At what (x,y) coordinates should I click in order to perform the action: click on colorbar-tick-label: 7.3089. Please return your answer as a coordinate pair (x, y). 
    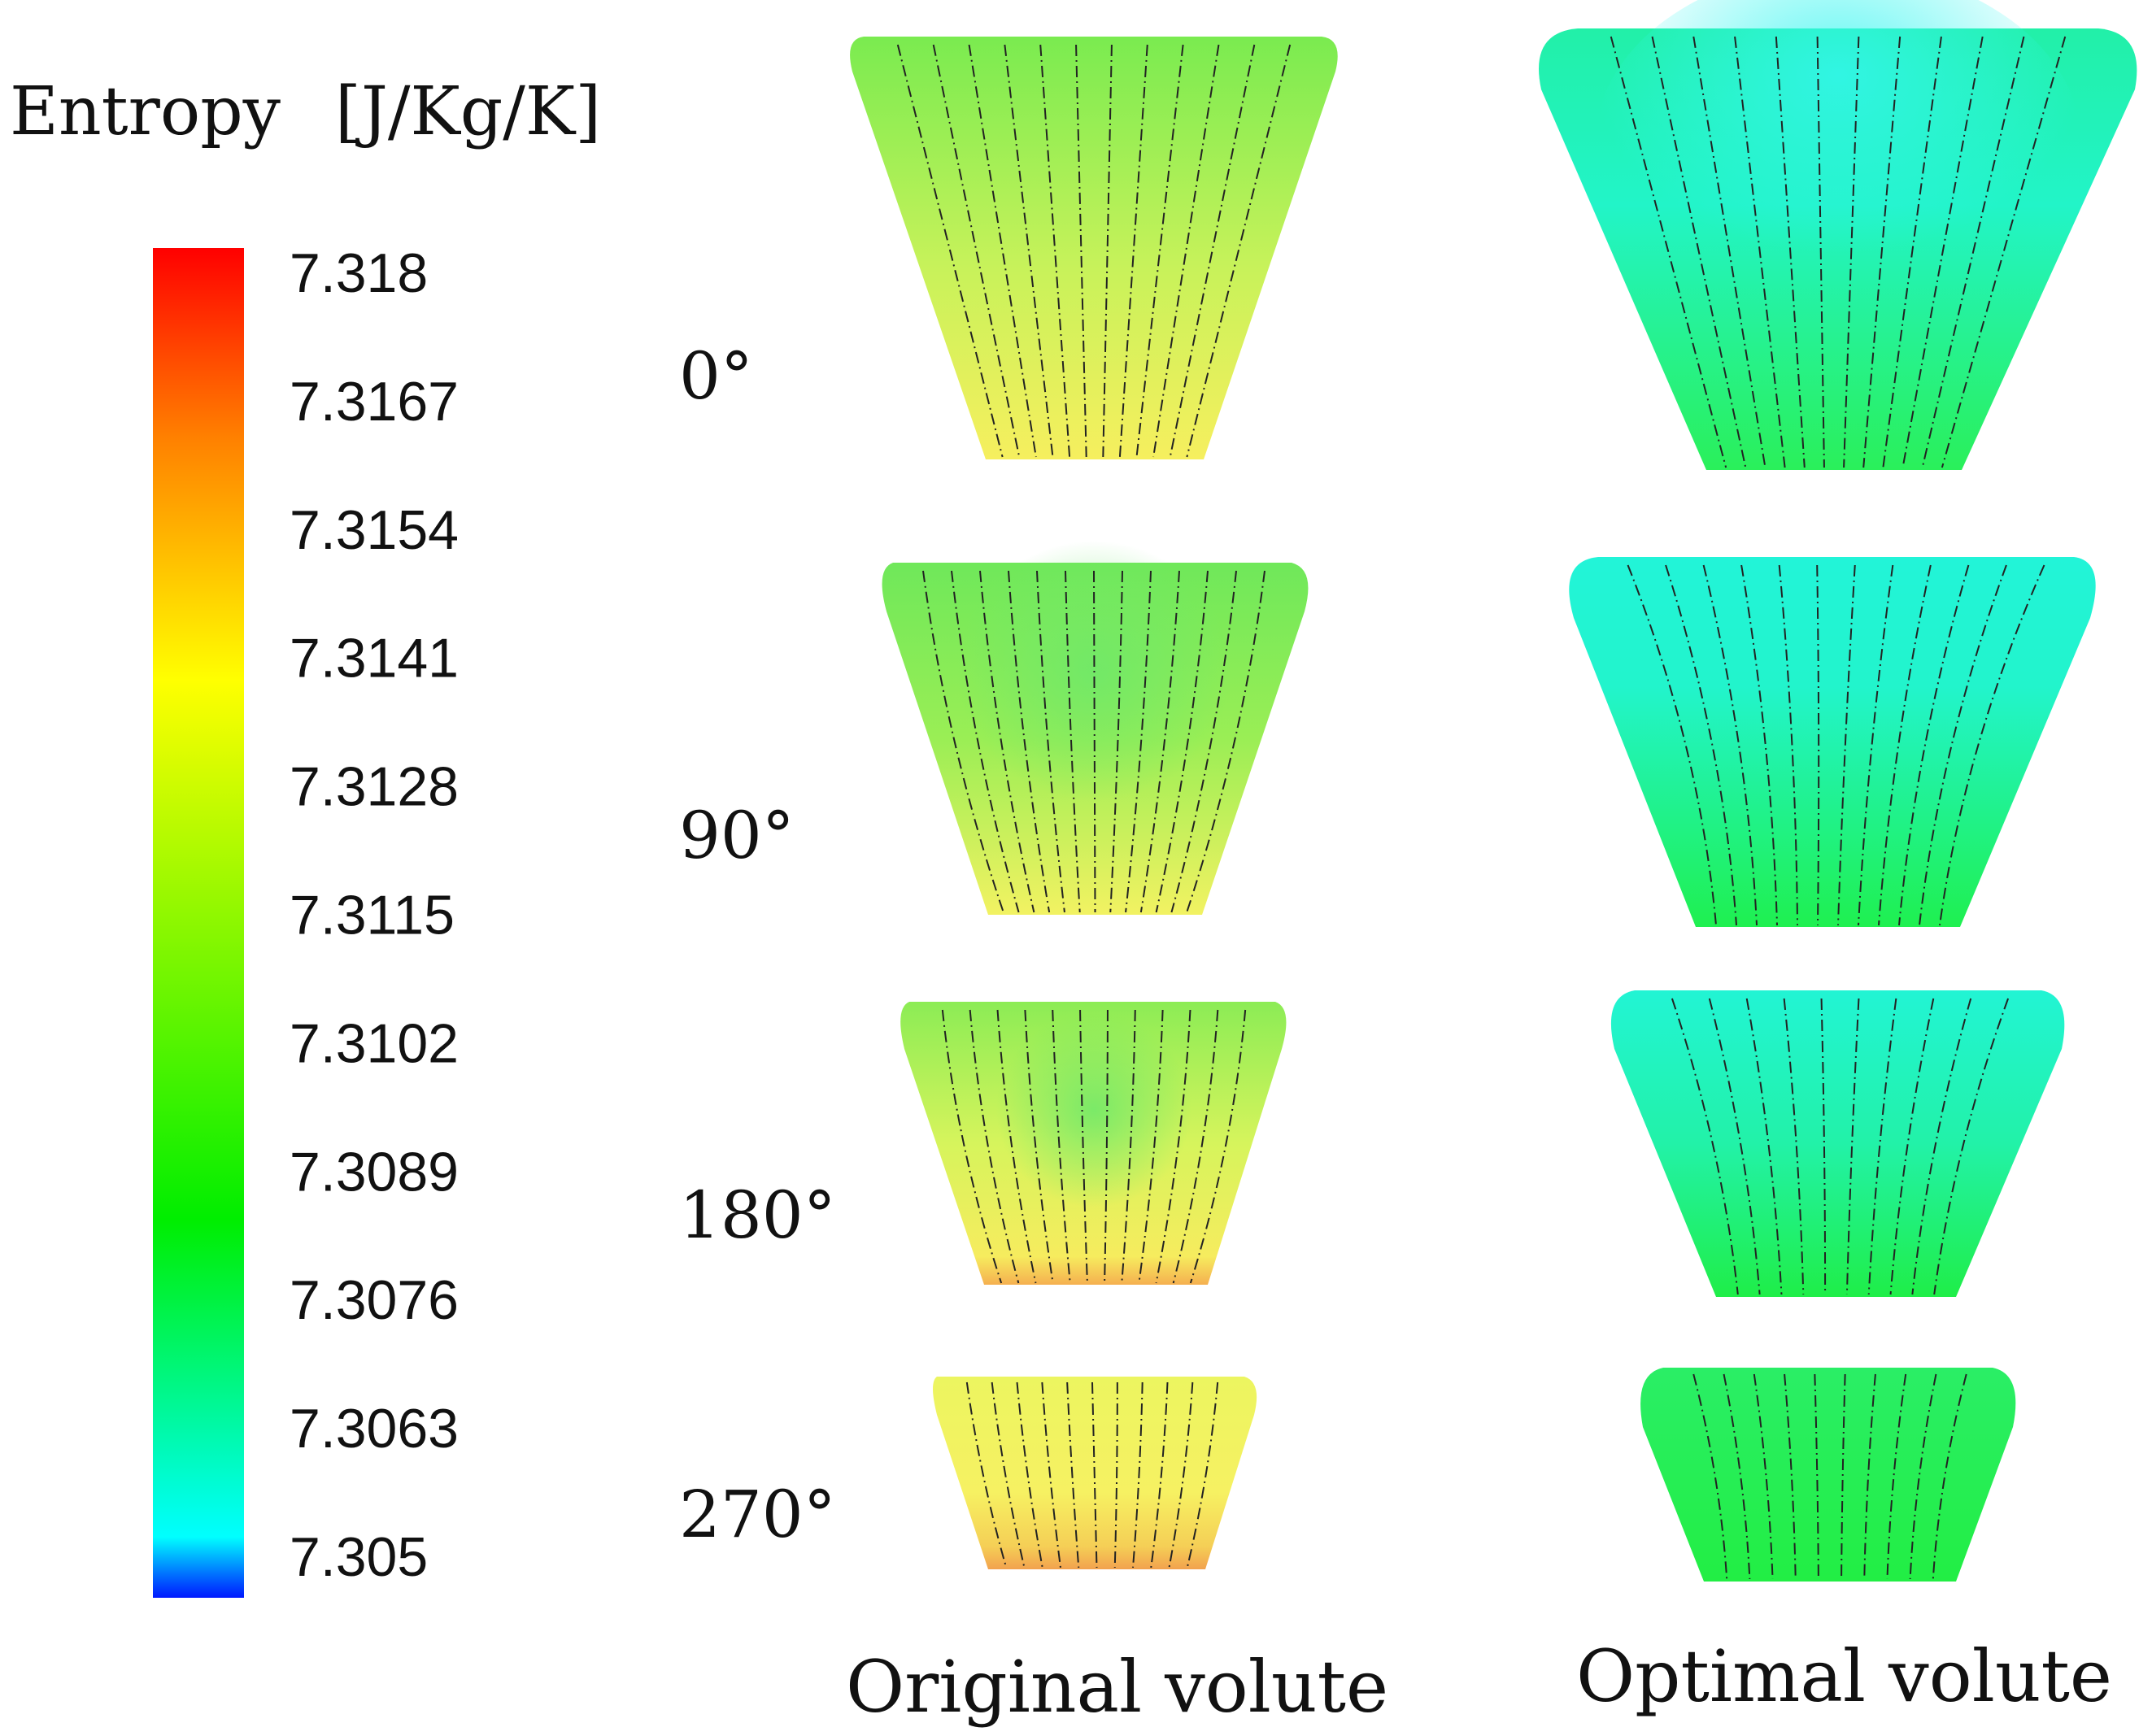
    Looking at the image, I should click on (374, 1172).